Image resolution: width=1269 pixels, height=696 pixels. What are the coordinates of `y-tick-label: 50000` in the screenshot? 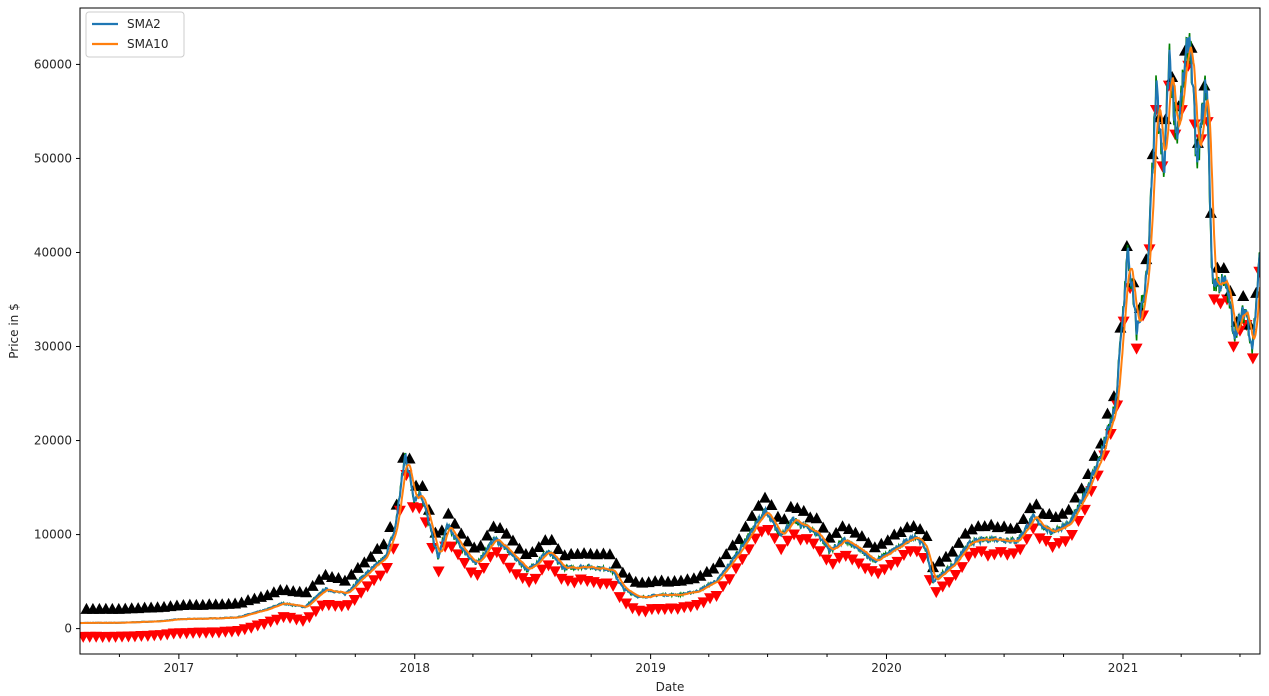 It's located at (53, 158).